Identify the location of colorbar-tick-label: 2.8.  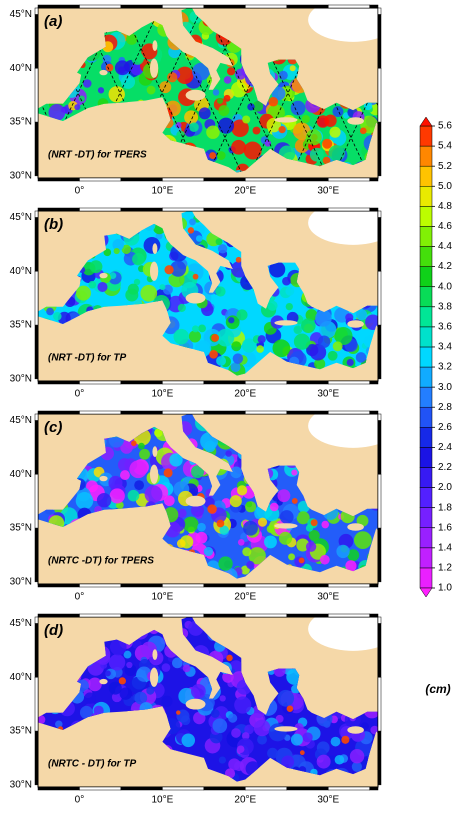
(445, 407).